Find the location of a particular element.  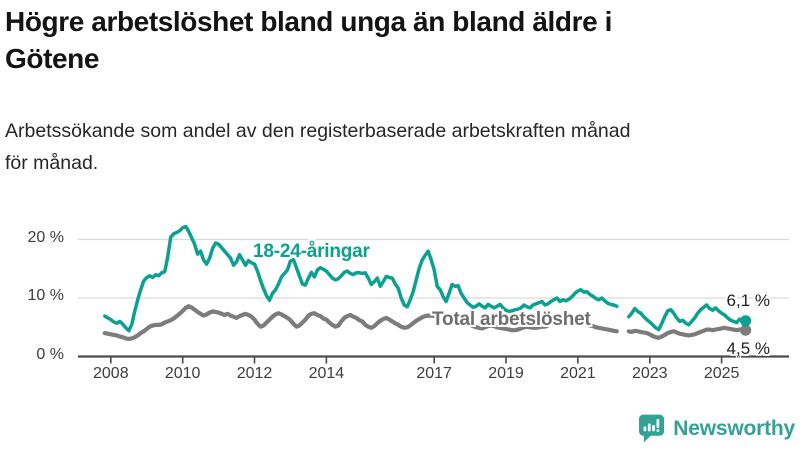

y-axis-label: 0 % is located at coordinates (50, 354).